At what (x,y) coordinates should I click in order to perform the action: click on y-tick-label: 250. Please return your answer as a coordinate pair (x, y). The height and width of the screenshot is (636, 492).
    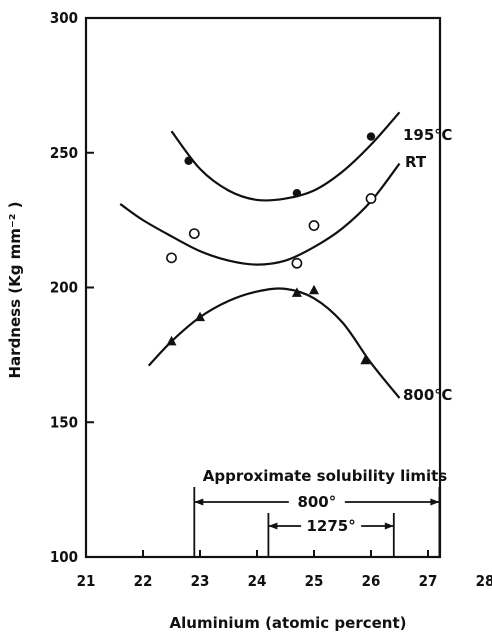
    Looking at the image, I should click on (64, 153).